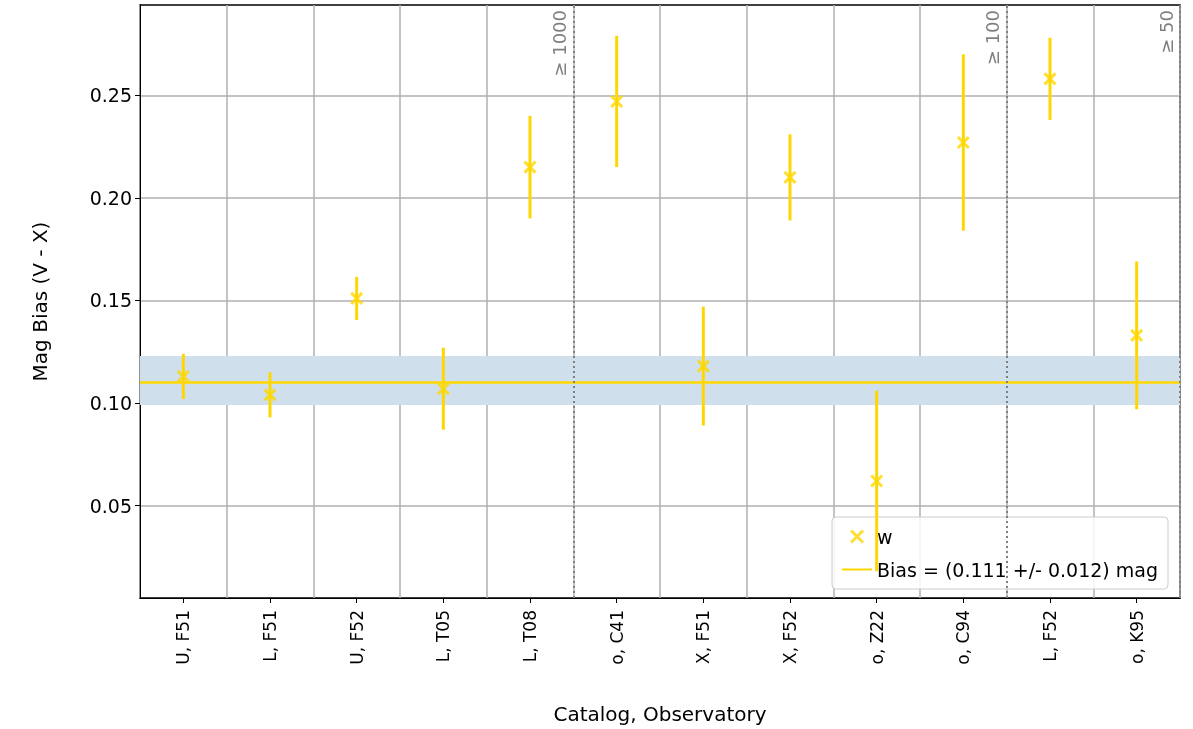 The height and width of the screenshot is (729, 1193). Describe the element at coordinates (616, 637) in the screenshot. I see `x-tick-label: o, C41` at that location.